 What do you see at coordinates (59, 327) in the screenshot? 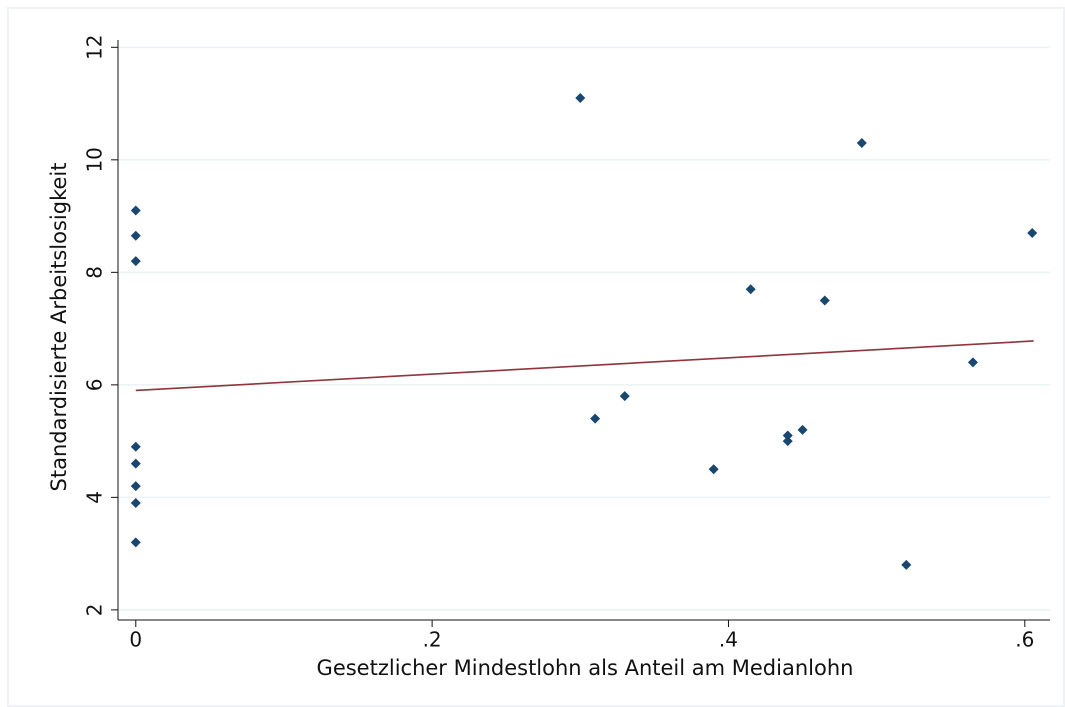
I see `y-axis-title: Standardisierte Arbeitslosigkeit` at bounding box center [59, 327].